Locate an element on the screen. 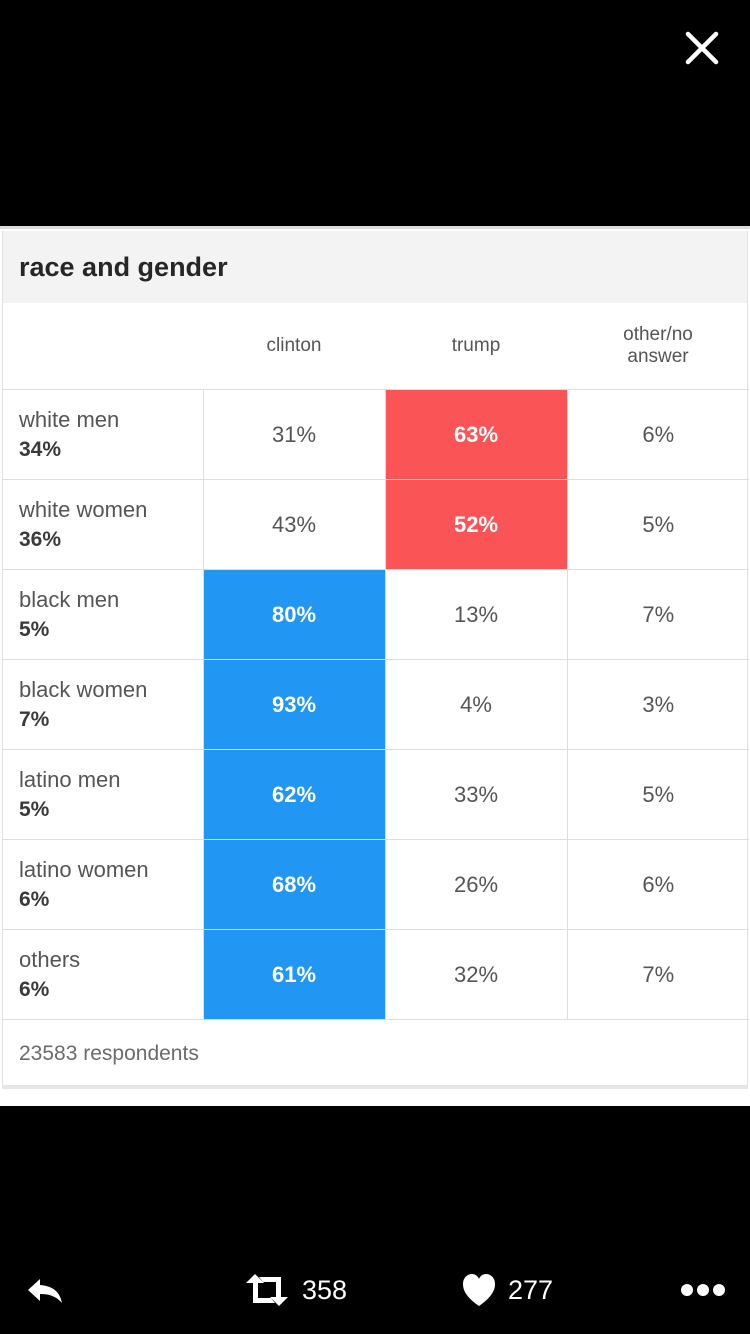 The image size is (750, 1334). trump-cell: 26% is located at coordinates (476, 884).